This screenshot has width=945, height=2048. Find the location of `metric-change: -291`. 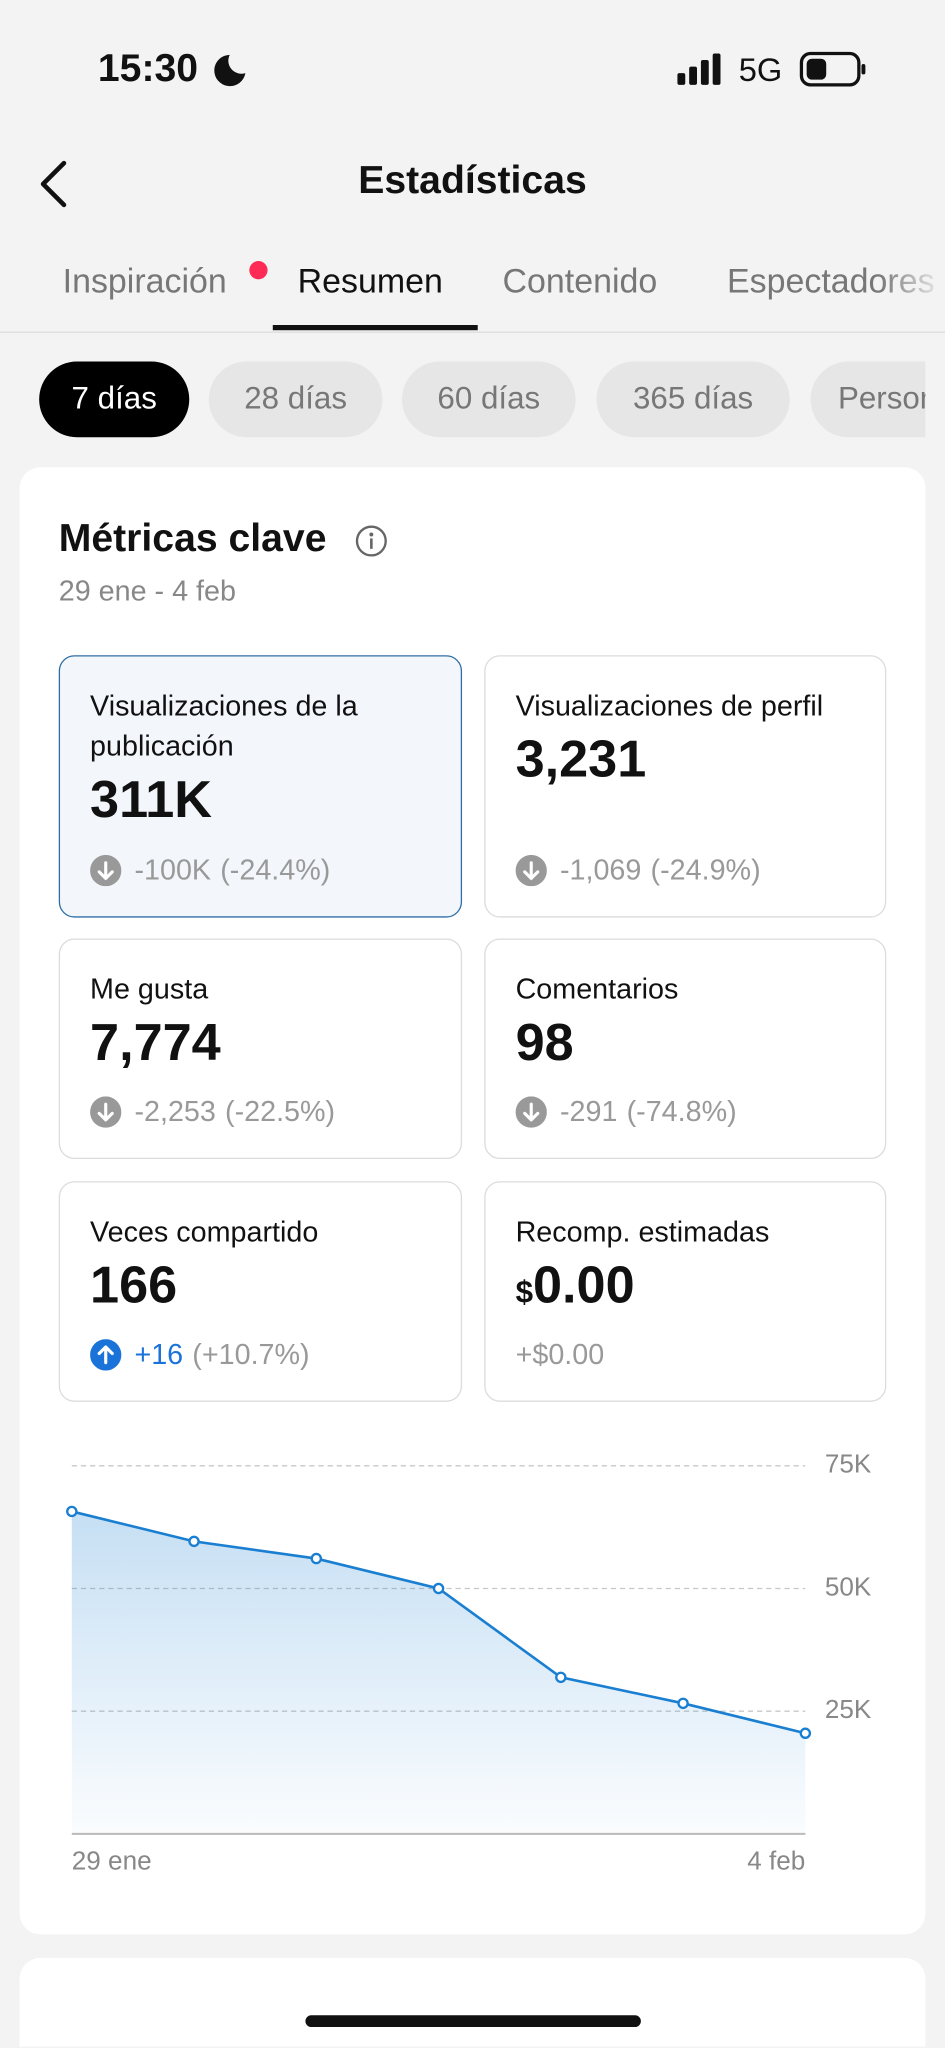

metric-change: -291 is located at coordinates (588, 1111).